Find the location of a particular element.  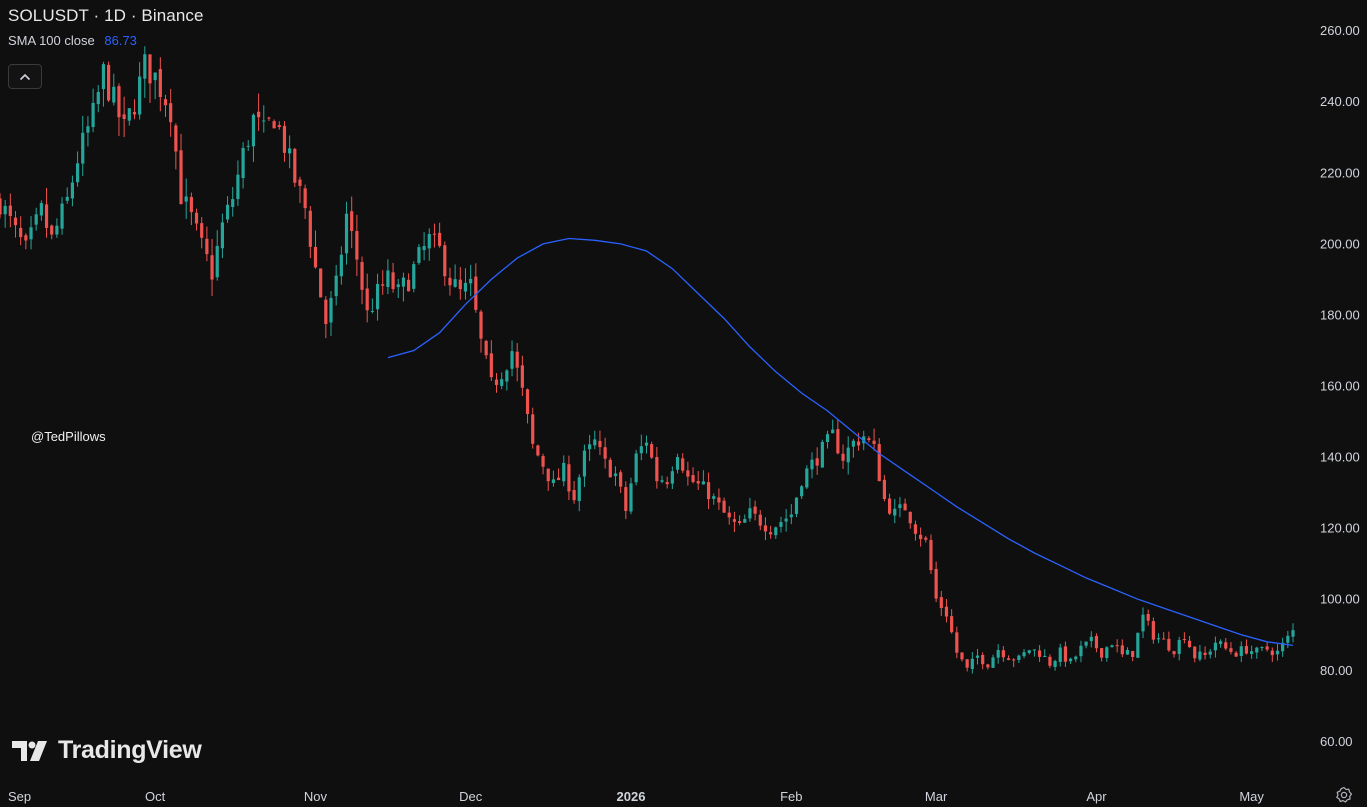

symbol-title: SOLUSDT · 1D · Binance is located at coordinates (106, 15).